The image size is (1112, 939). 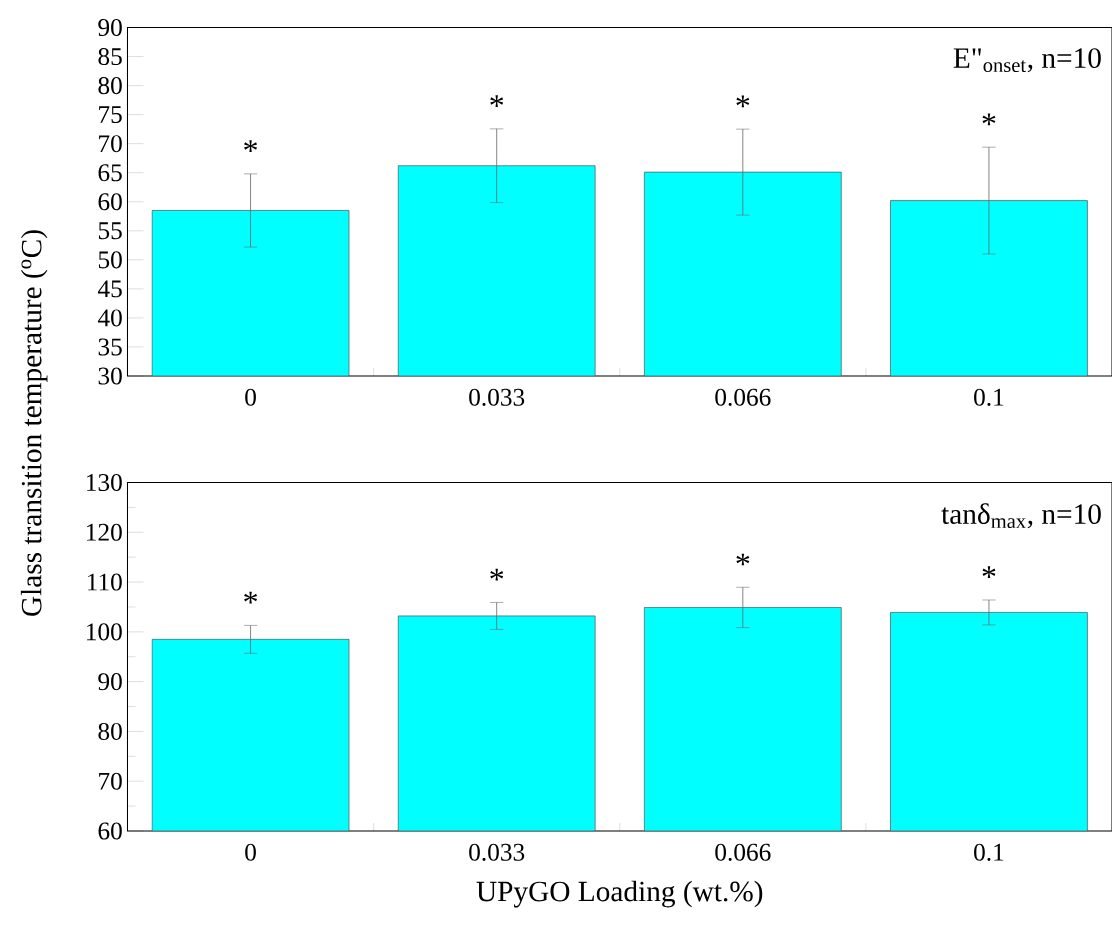 I want to click on y-tick-label: 45, so click(x=109, y=289).